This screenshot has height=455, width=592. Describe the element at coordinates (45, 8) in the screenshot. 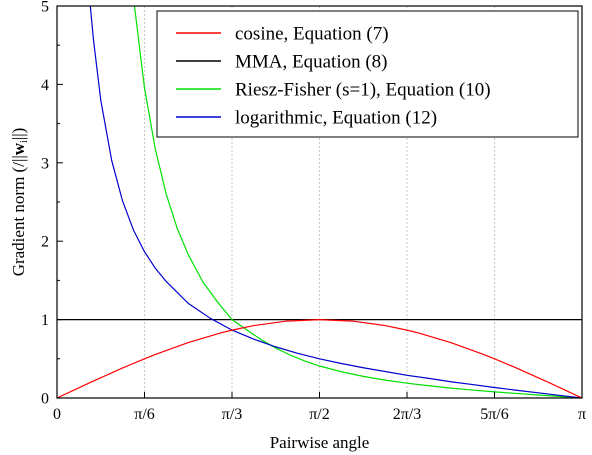

I see `y-tick-label: 5` at that location.